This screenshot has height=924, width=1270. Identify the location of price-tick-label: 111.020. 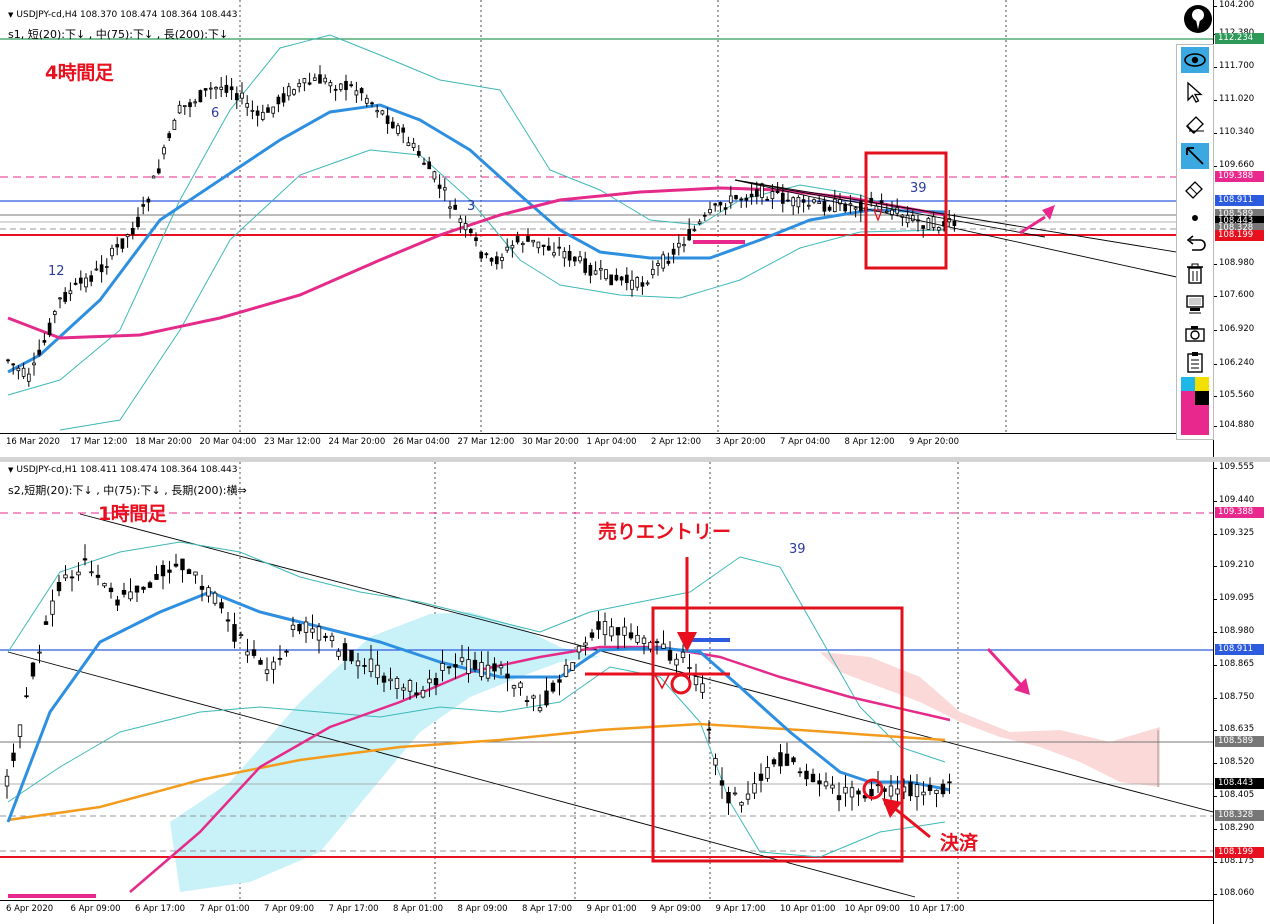
(1234, 99).